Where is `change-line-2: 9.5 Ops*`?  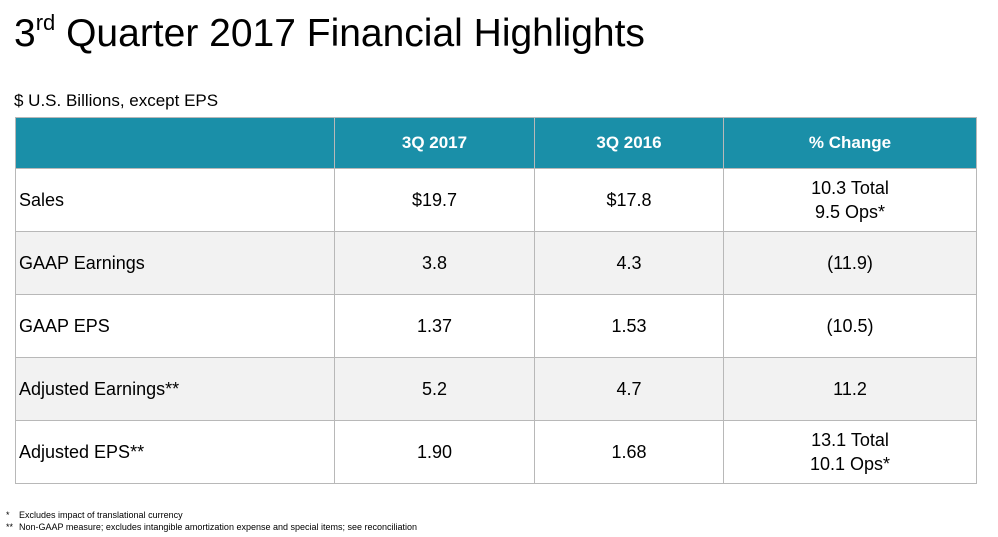 change-line-2: 9.5 Ops* is located at coordinates (850, 212).